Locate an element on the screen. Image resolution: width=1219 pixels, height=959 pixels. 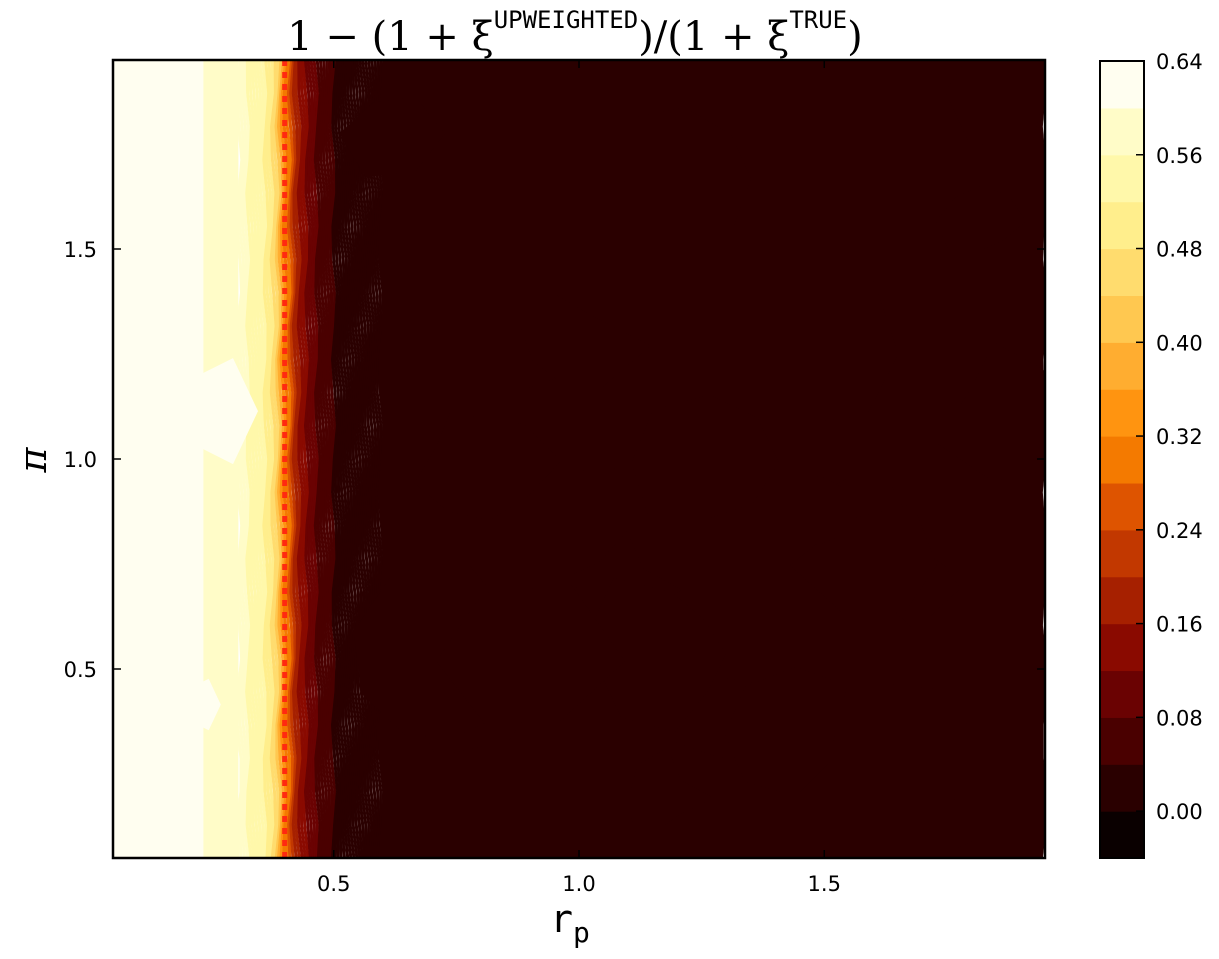
colorbar-tick-label-8: 0.64 is located at coordinates (1179, 62).